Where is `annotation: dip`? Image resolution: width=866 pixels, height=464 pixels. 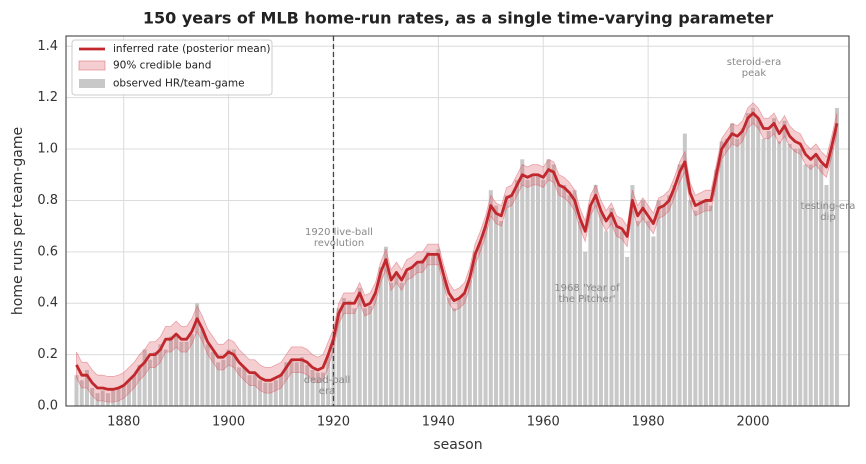
annotation: dip is located at coordinates (827, 217).